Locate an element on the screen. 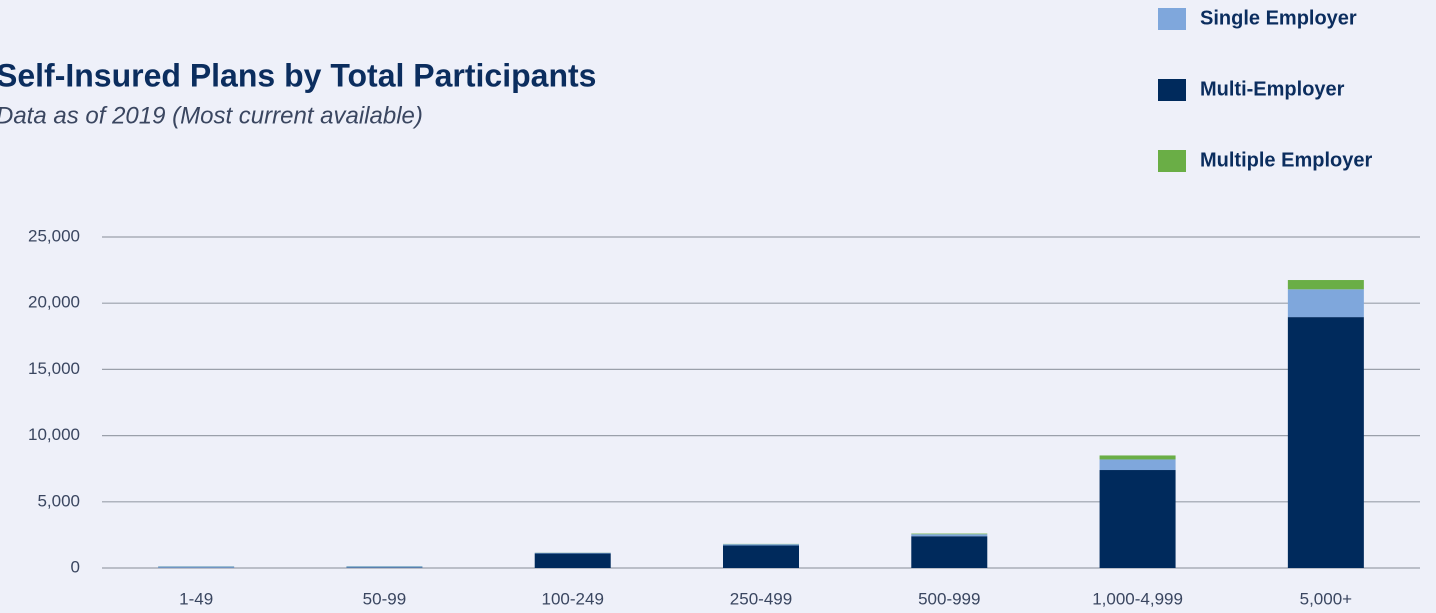 This screenshot has height=613, width=1436. legend-label: Multiple Employer is located at coordinates (1286, 160).